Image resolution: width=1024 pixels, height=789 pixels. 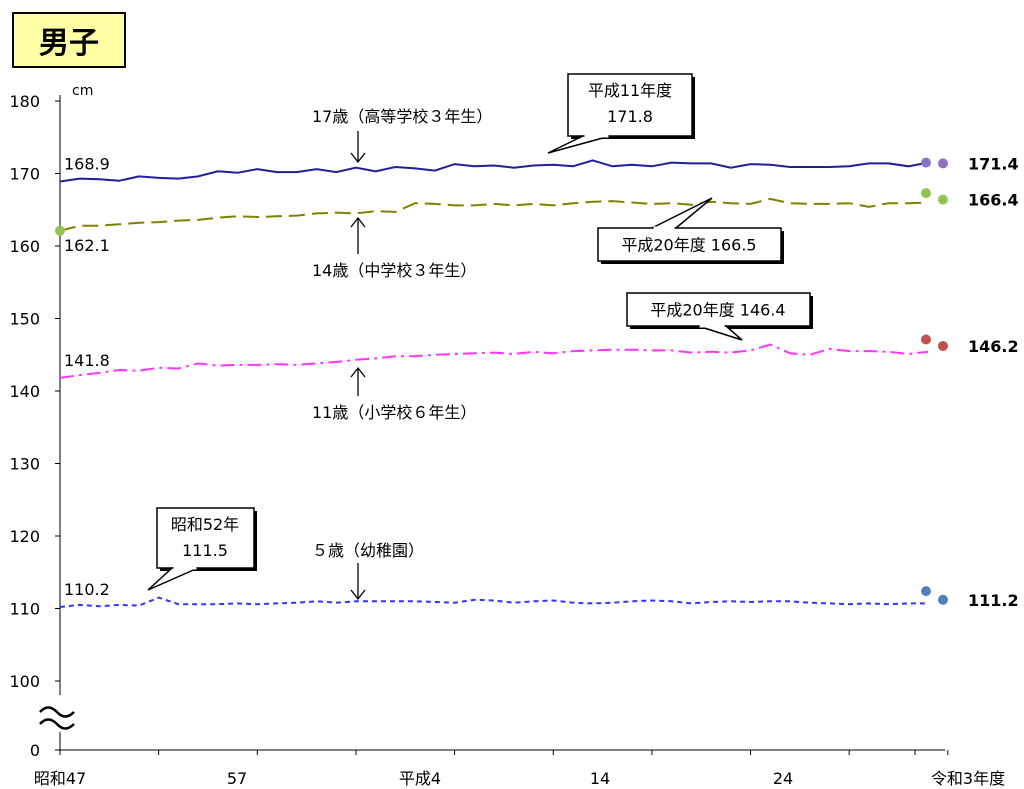 What do you see at coordinates (60, 778) in the screenshot?
I see `x-tick-label: 昭和47` at bounding box center [60, 778].